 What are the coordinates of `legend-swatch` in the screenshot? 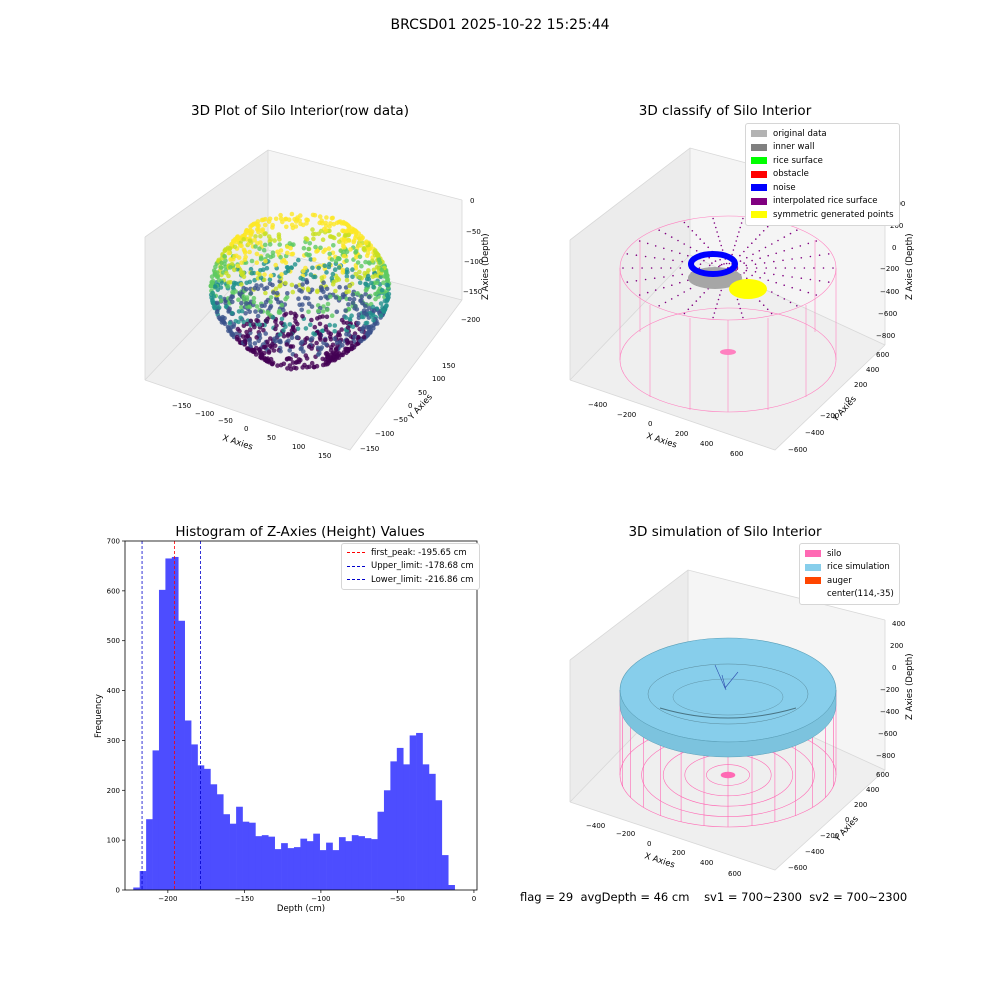 It's located at (759, 147).